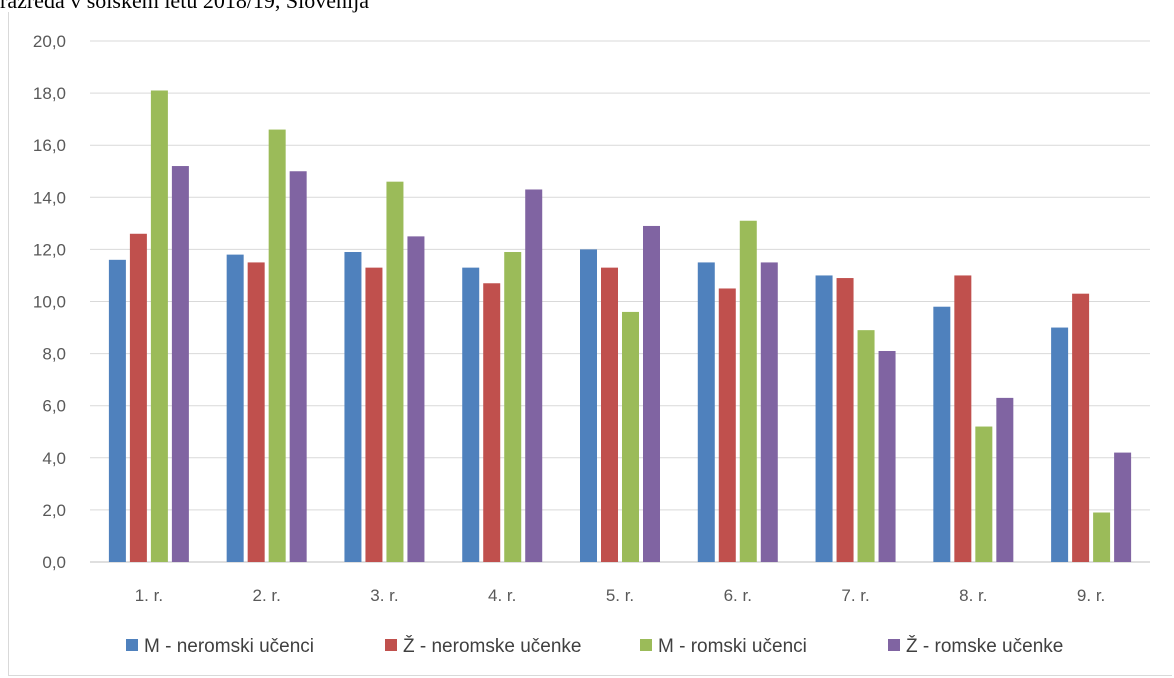  Describe the element at coordinates (266, 595) in the screenshot. I see `x-tick-label: 2. r.` at that location.